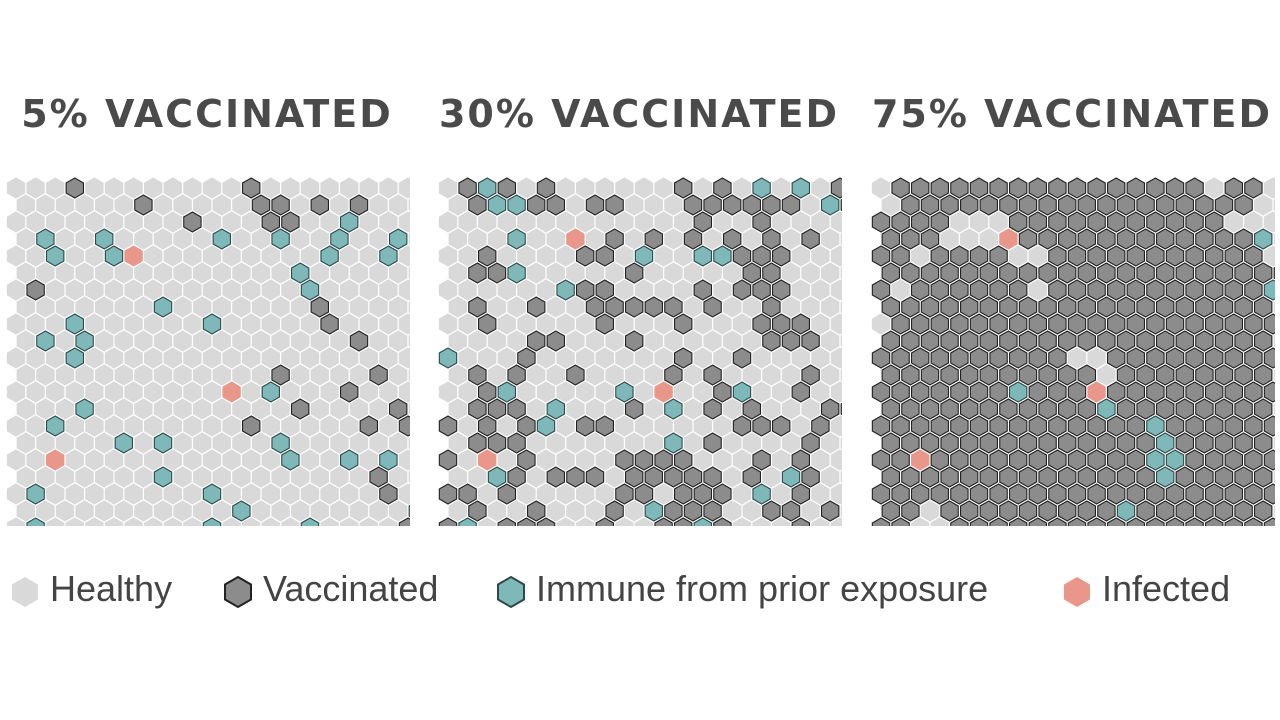  Describe the element at coordinates (111, 588) in the screenshot. I see `legend-label-healthy: Healthy` at that location.